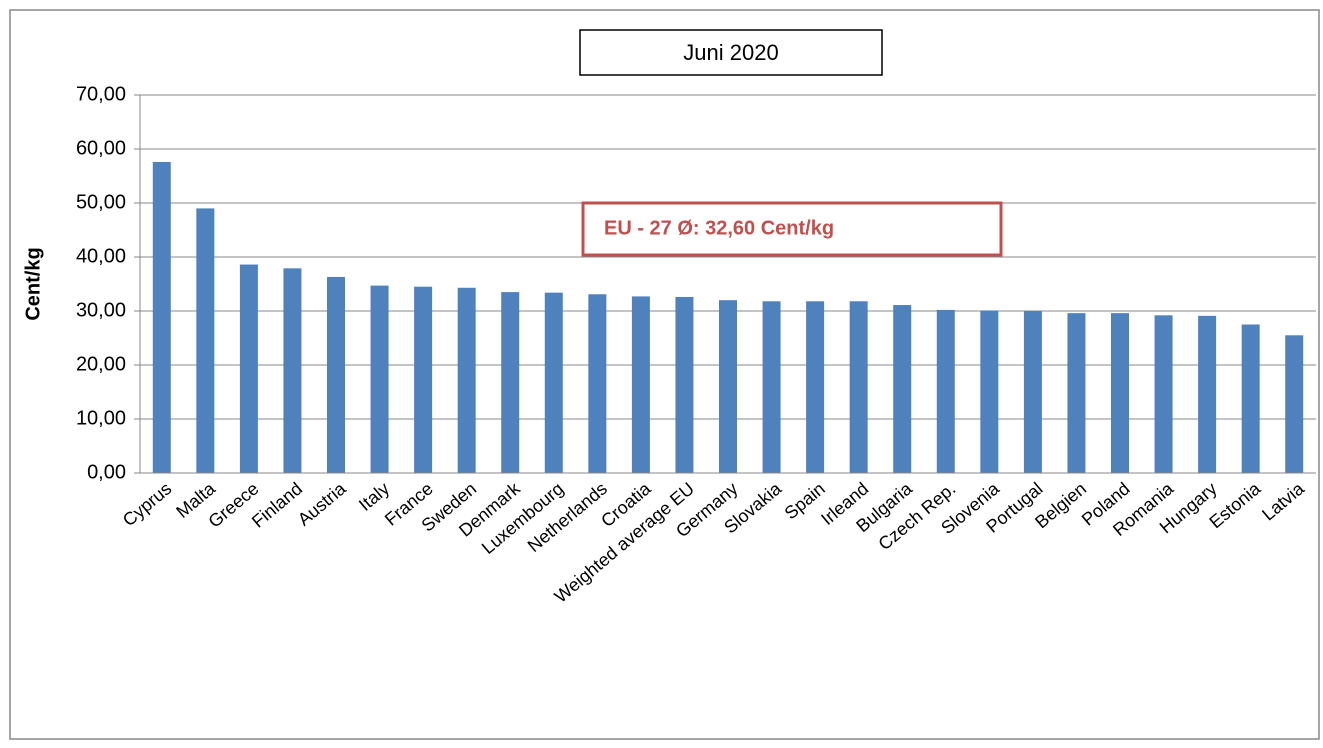 The width and height of the screenshot is (1323, 748). I want to click on y-tick-label: 10,00, so click(101, 418).